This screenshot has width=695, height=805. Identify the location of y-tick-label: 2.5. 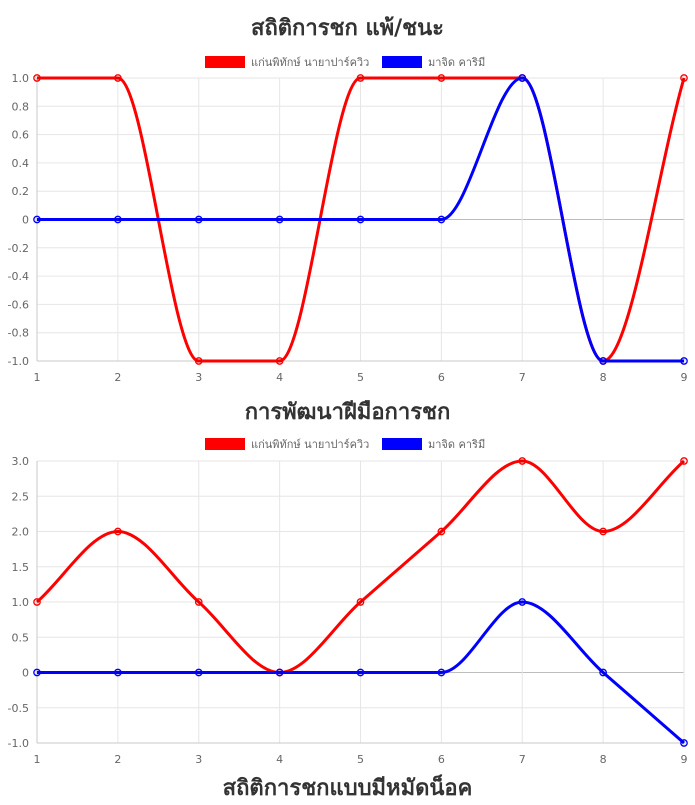
(21, 496).